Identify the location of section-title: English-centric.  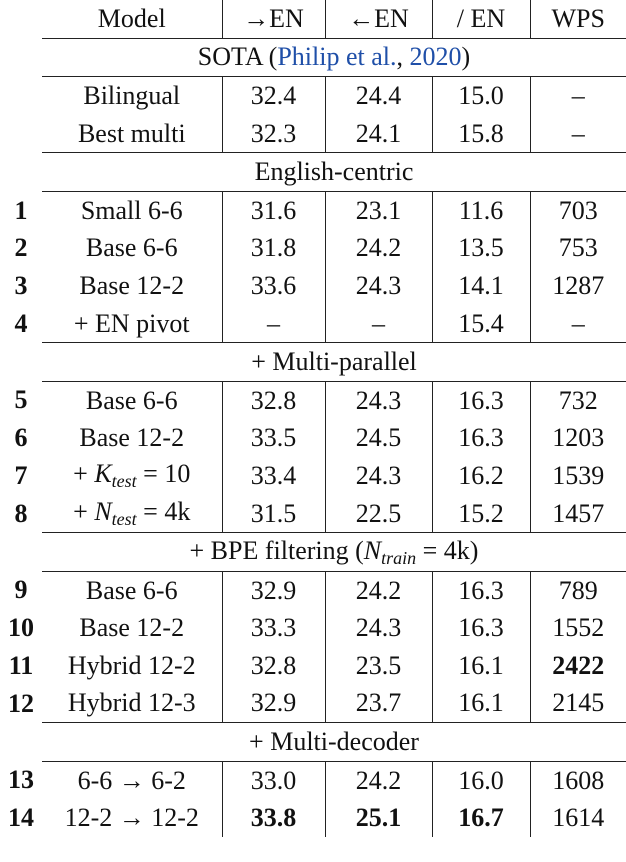
(334, 172).